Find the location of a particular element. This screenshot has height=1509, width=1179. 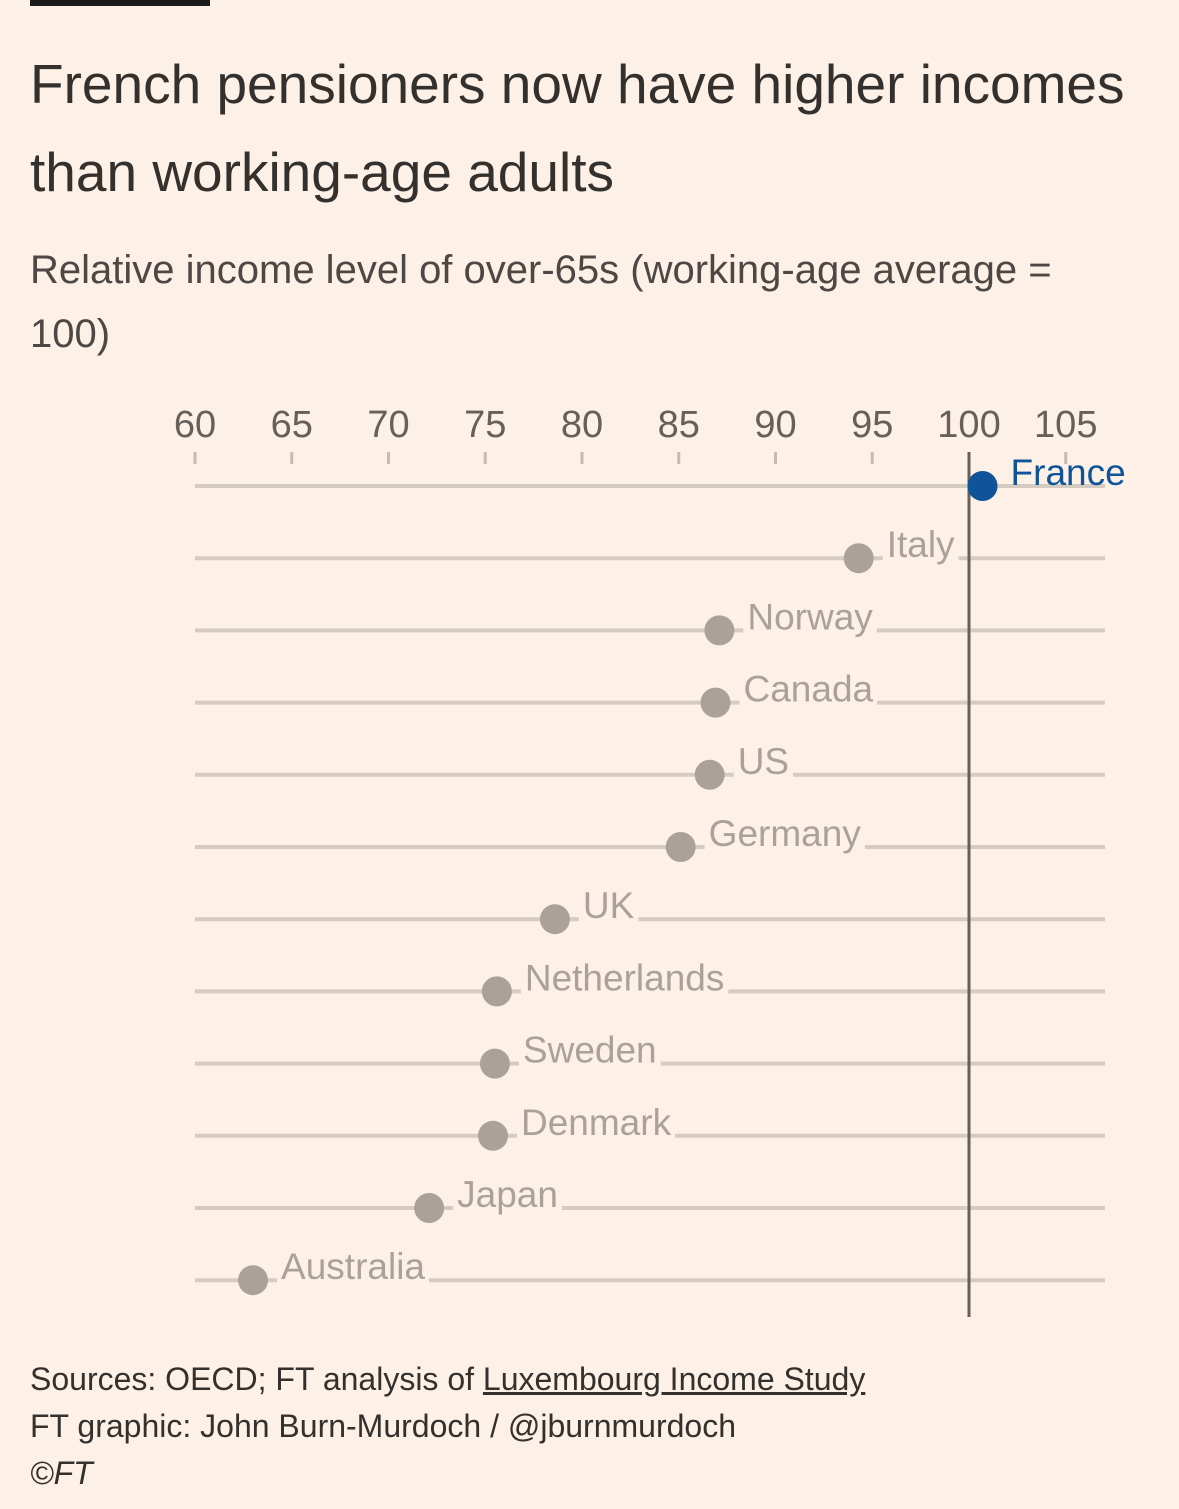

x-tick-label: 70 is located at coordinates (388, 425).